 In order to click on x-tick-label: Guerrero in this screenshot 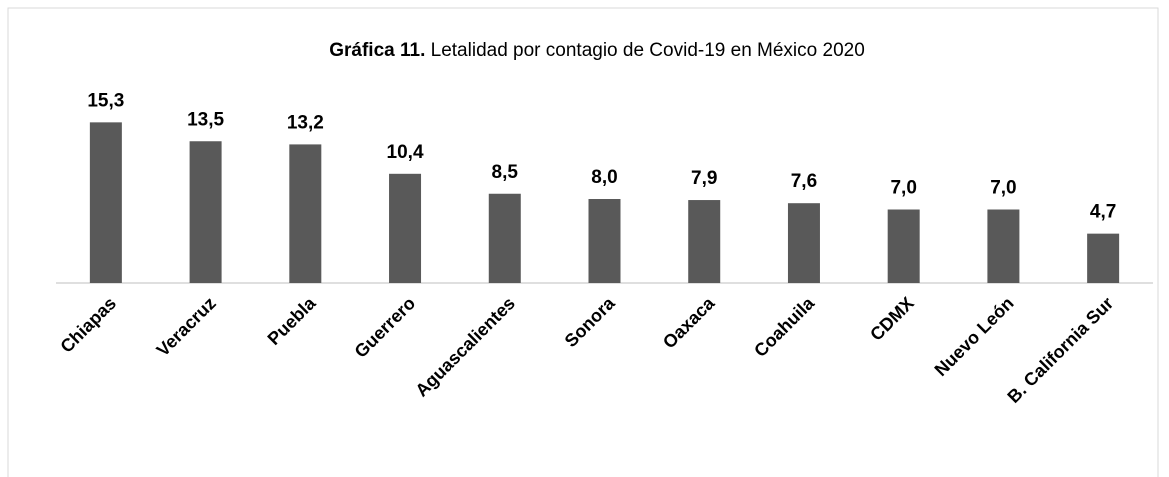, I will do `click(385, 327)`.